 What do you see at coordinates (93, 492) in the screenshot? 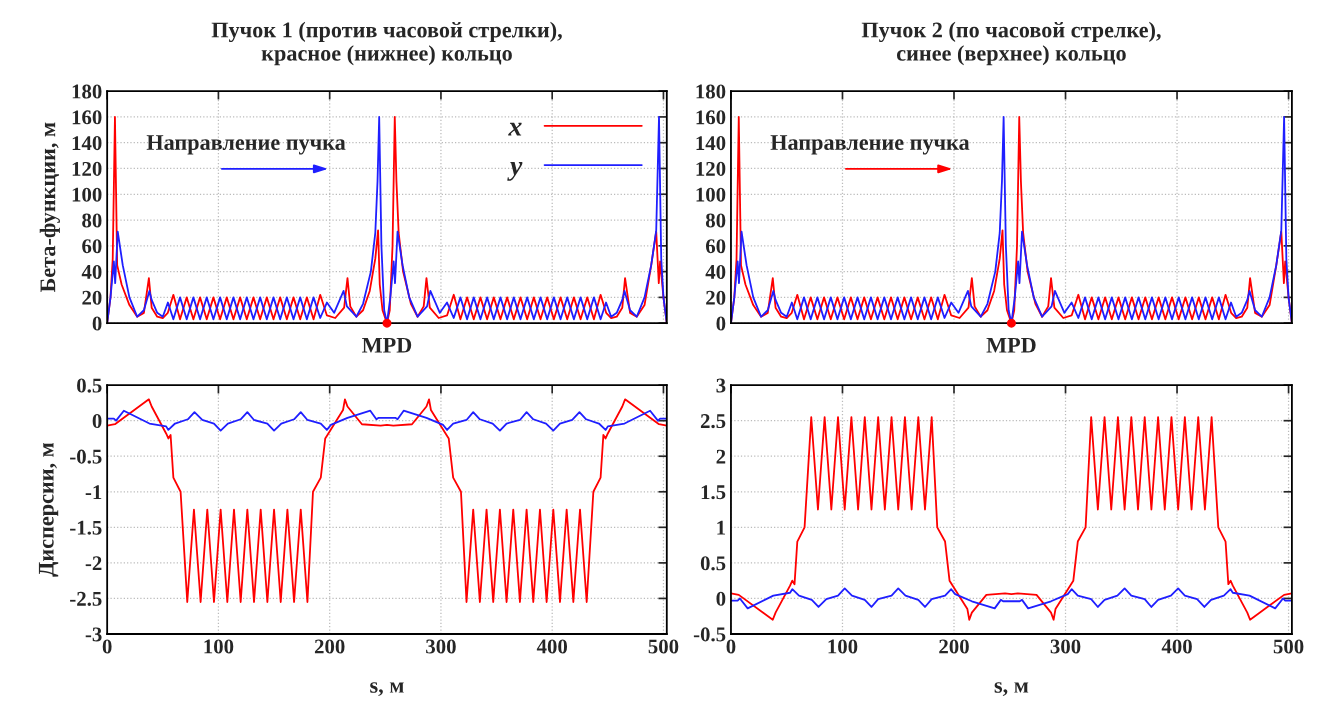
I see `y-tick-label: -1` at bounding box center [93, 492].